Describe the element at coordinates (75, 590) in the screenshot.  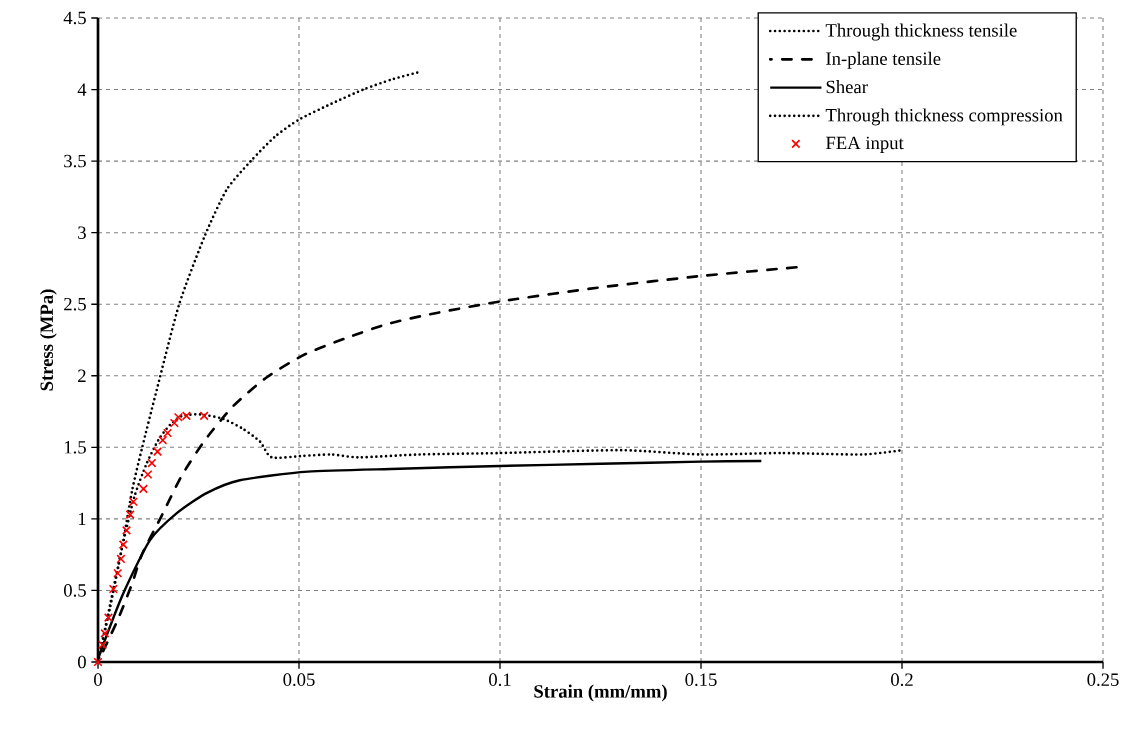
I see `y-tick-label: 0.5` at that location.